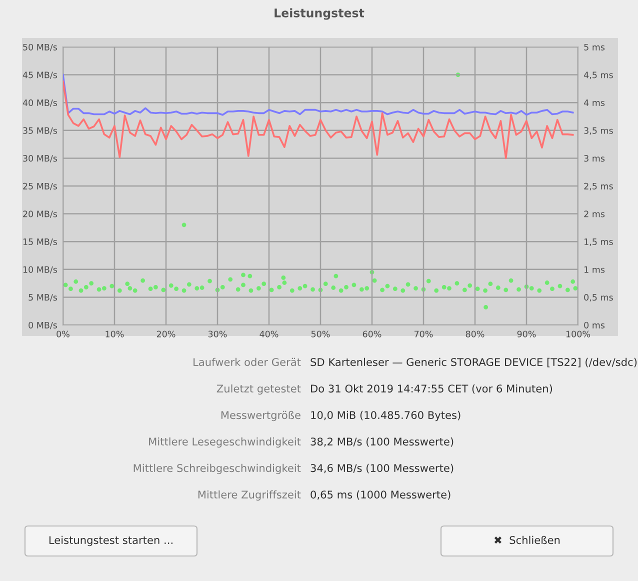 This screenshot has width=638, height=581. I want to click on x-tick-label: 0%, so click(63, 334).